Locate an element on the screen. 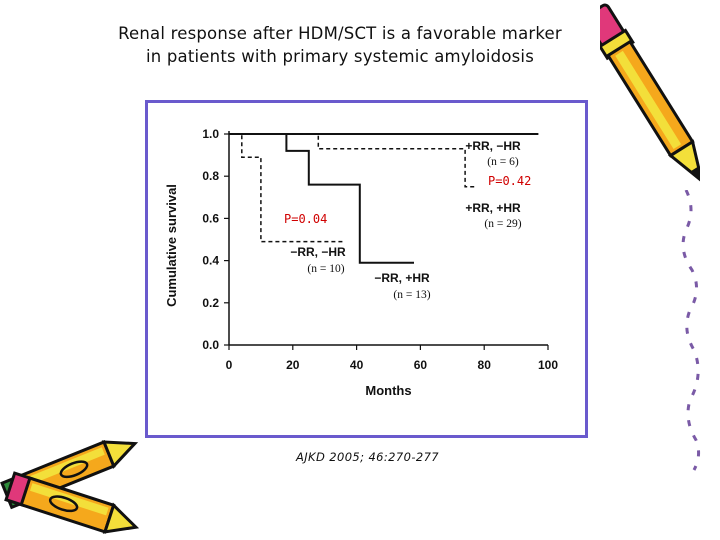 The width and height of the screenshot is (720, 540). y-tick-label: 0.8 is located at coordinates (210, 176).